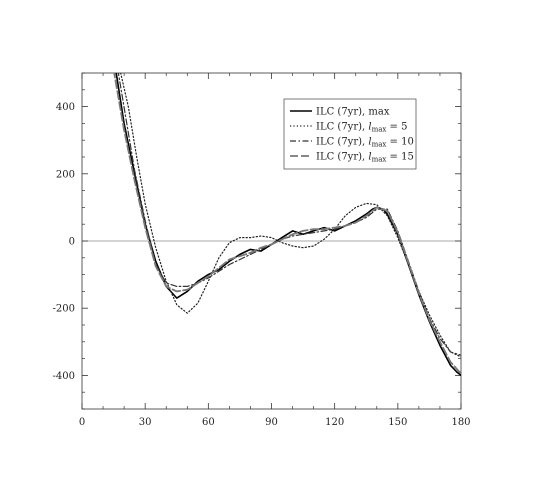 This screenshot has height=484, width=545. Describe the element at coordinates (334, 422) in the screenshot. I see `x-tick-label: 120` at that location.